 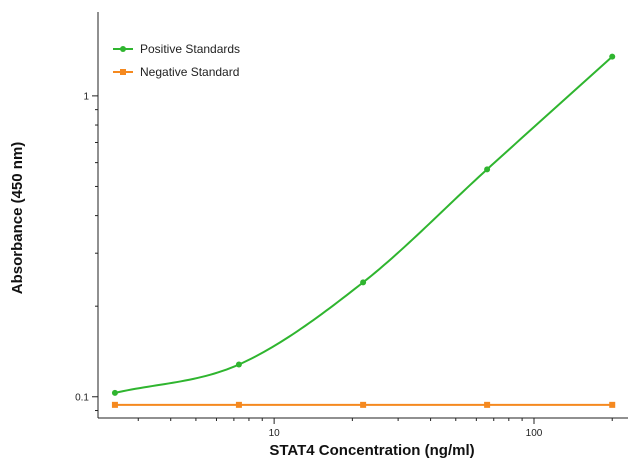 What do you see at coordinates (371, 450) in the screenshot?
I see `x-axis-title: STAT4 Concentration (ng/ml)` at bounding box center [371, 450].